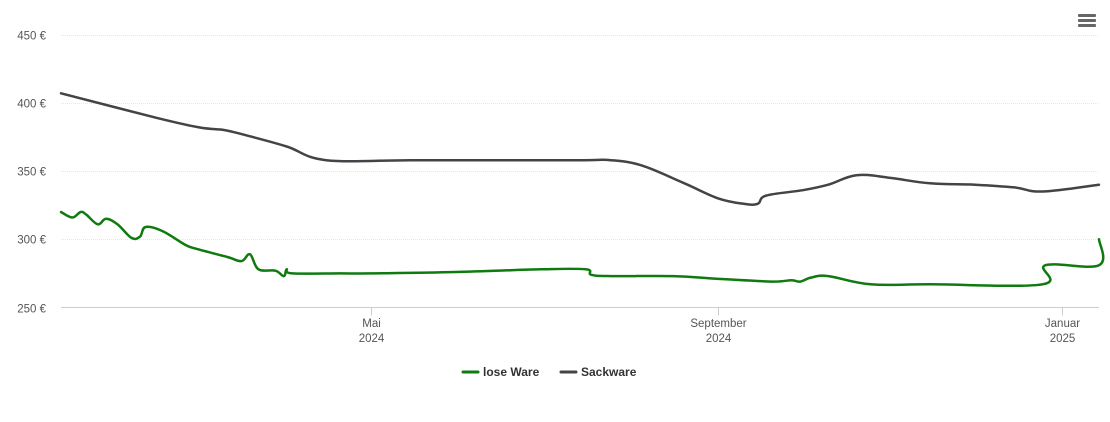  I want to click on y-tick-label: 300 €, so click(31, 241).